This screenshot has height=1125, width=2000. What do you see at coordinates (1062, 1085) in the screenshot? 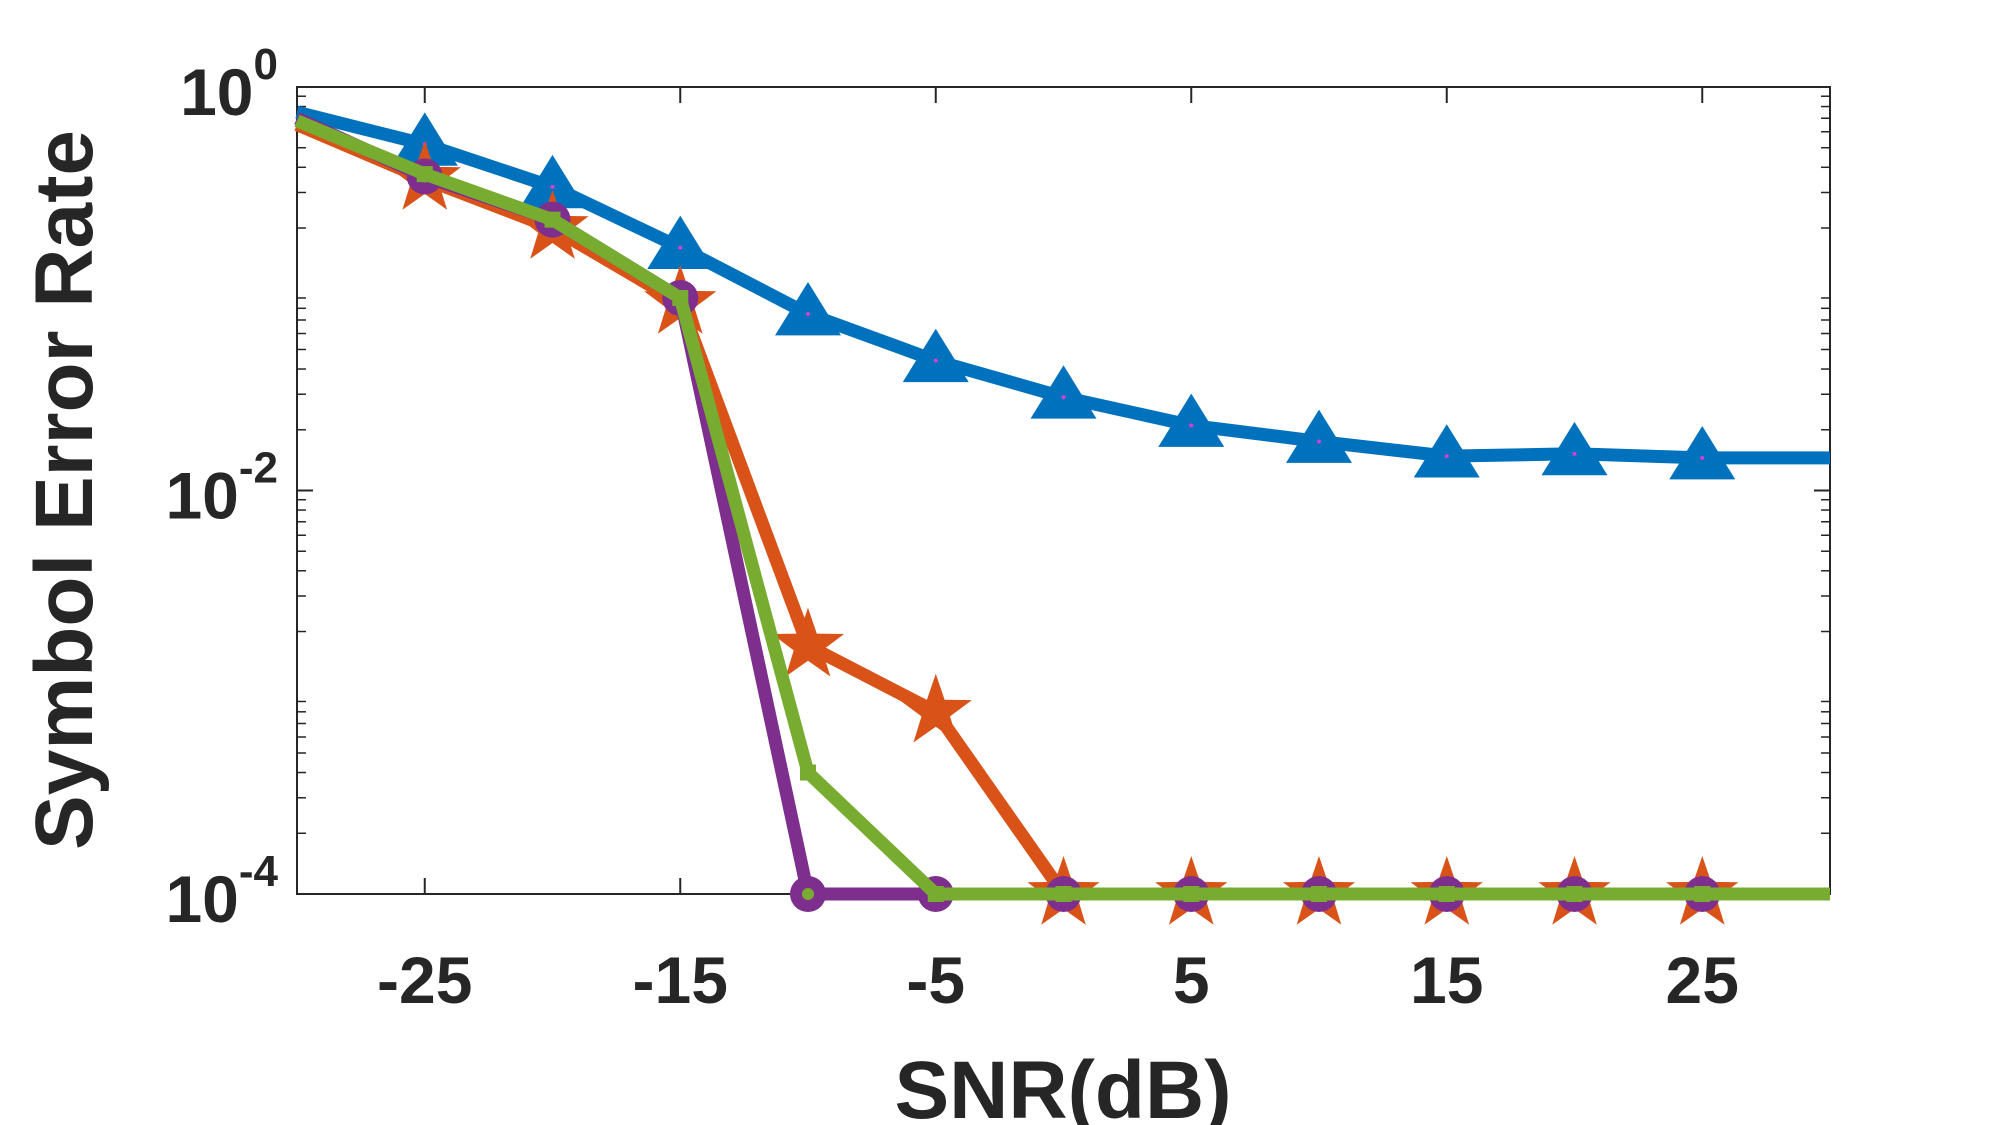
I see `x-axis-title: SNR(dB)` at bounding box center [1062, 1085].